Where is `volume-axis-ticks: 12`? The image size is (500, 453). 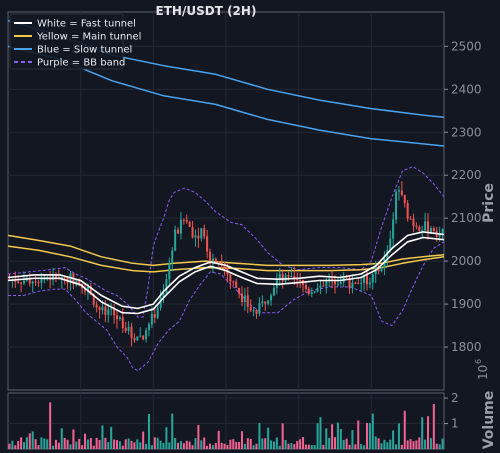 volume-axis-ticks: 12 is located at coordinates (451, 411).